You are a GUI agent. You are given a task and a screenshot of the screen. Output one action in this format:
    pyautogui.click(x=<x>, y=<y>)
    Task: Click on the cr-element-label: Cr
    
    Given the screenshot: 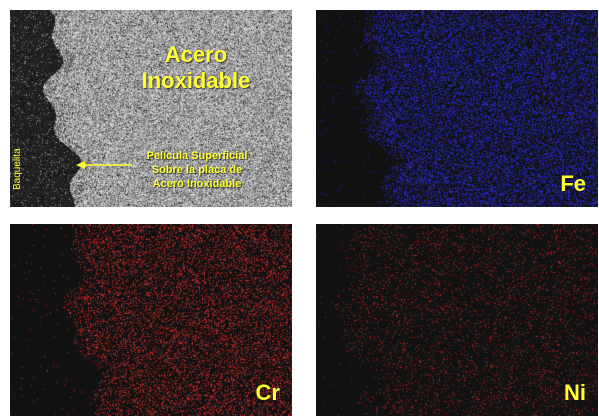 What is the action you would take?
    pyautogui.click(x=267, y=392)
    